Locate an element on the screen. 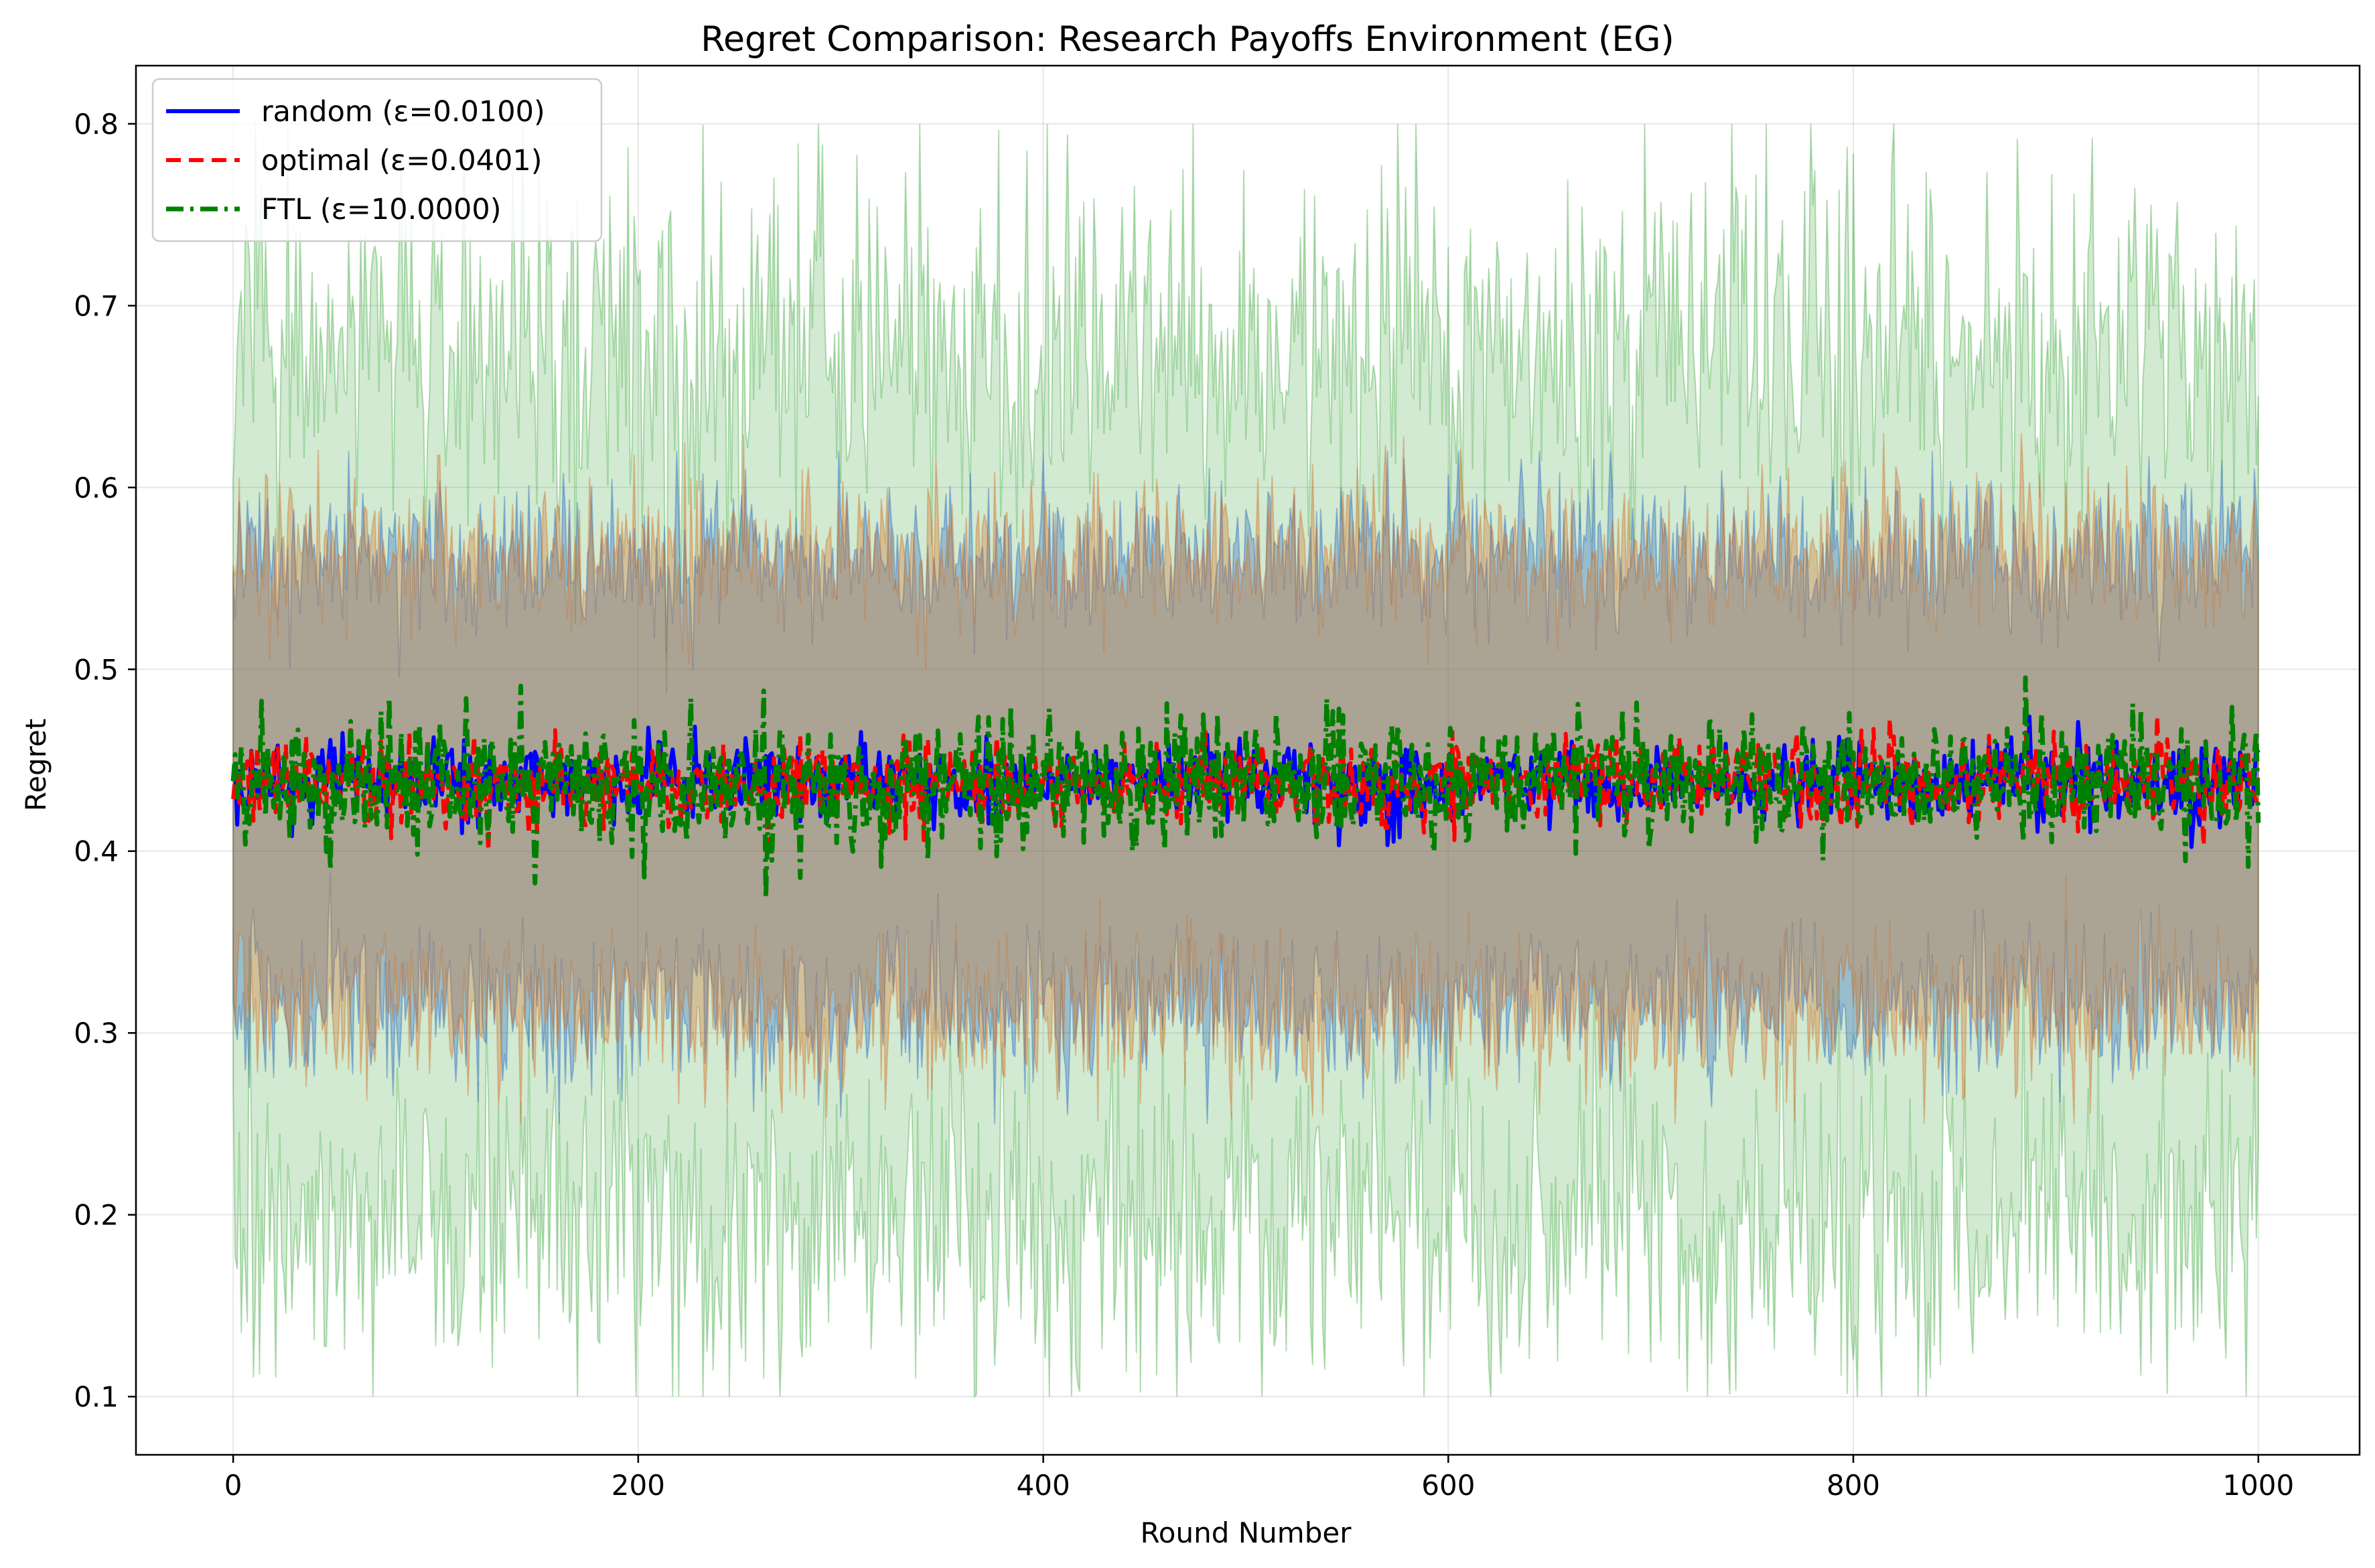 Image resolution: width=2375 pixels, height=1568 pixels. x-tick-label: 800 is located at coordinates (1853, 1486).